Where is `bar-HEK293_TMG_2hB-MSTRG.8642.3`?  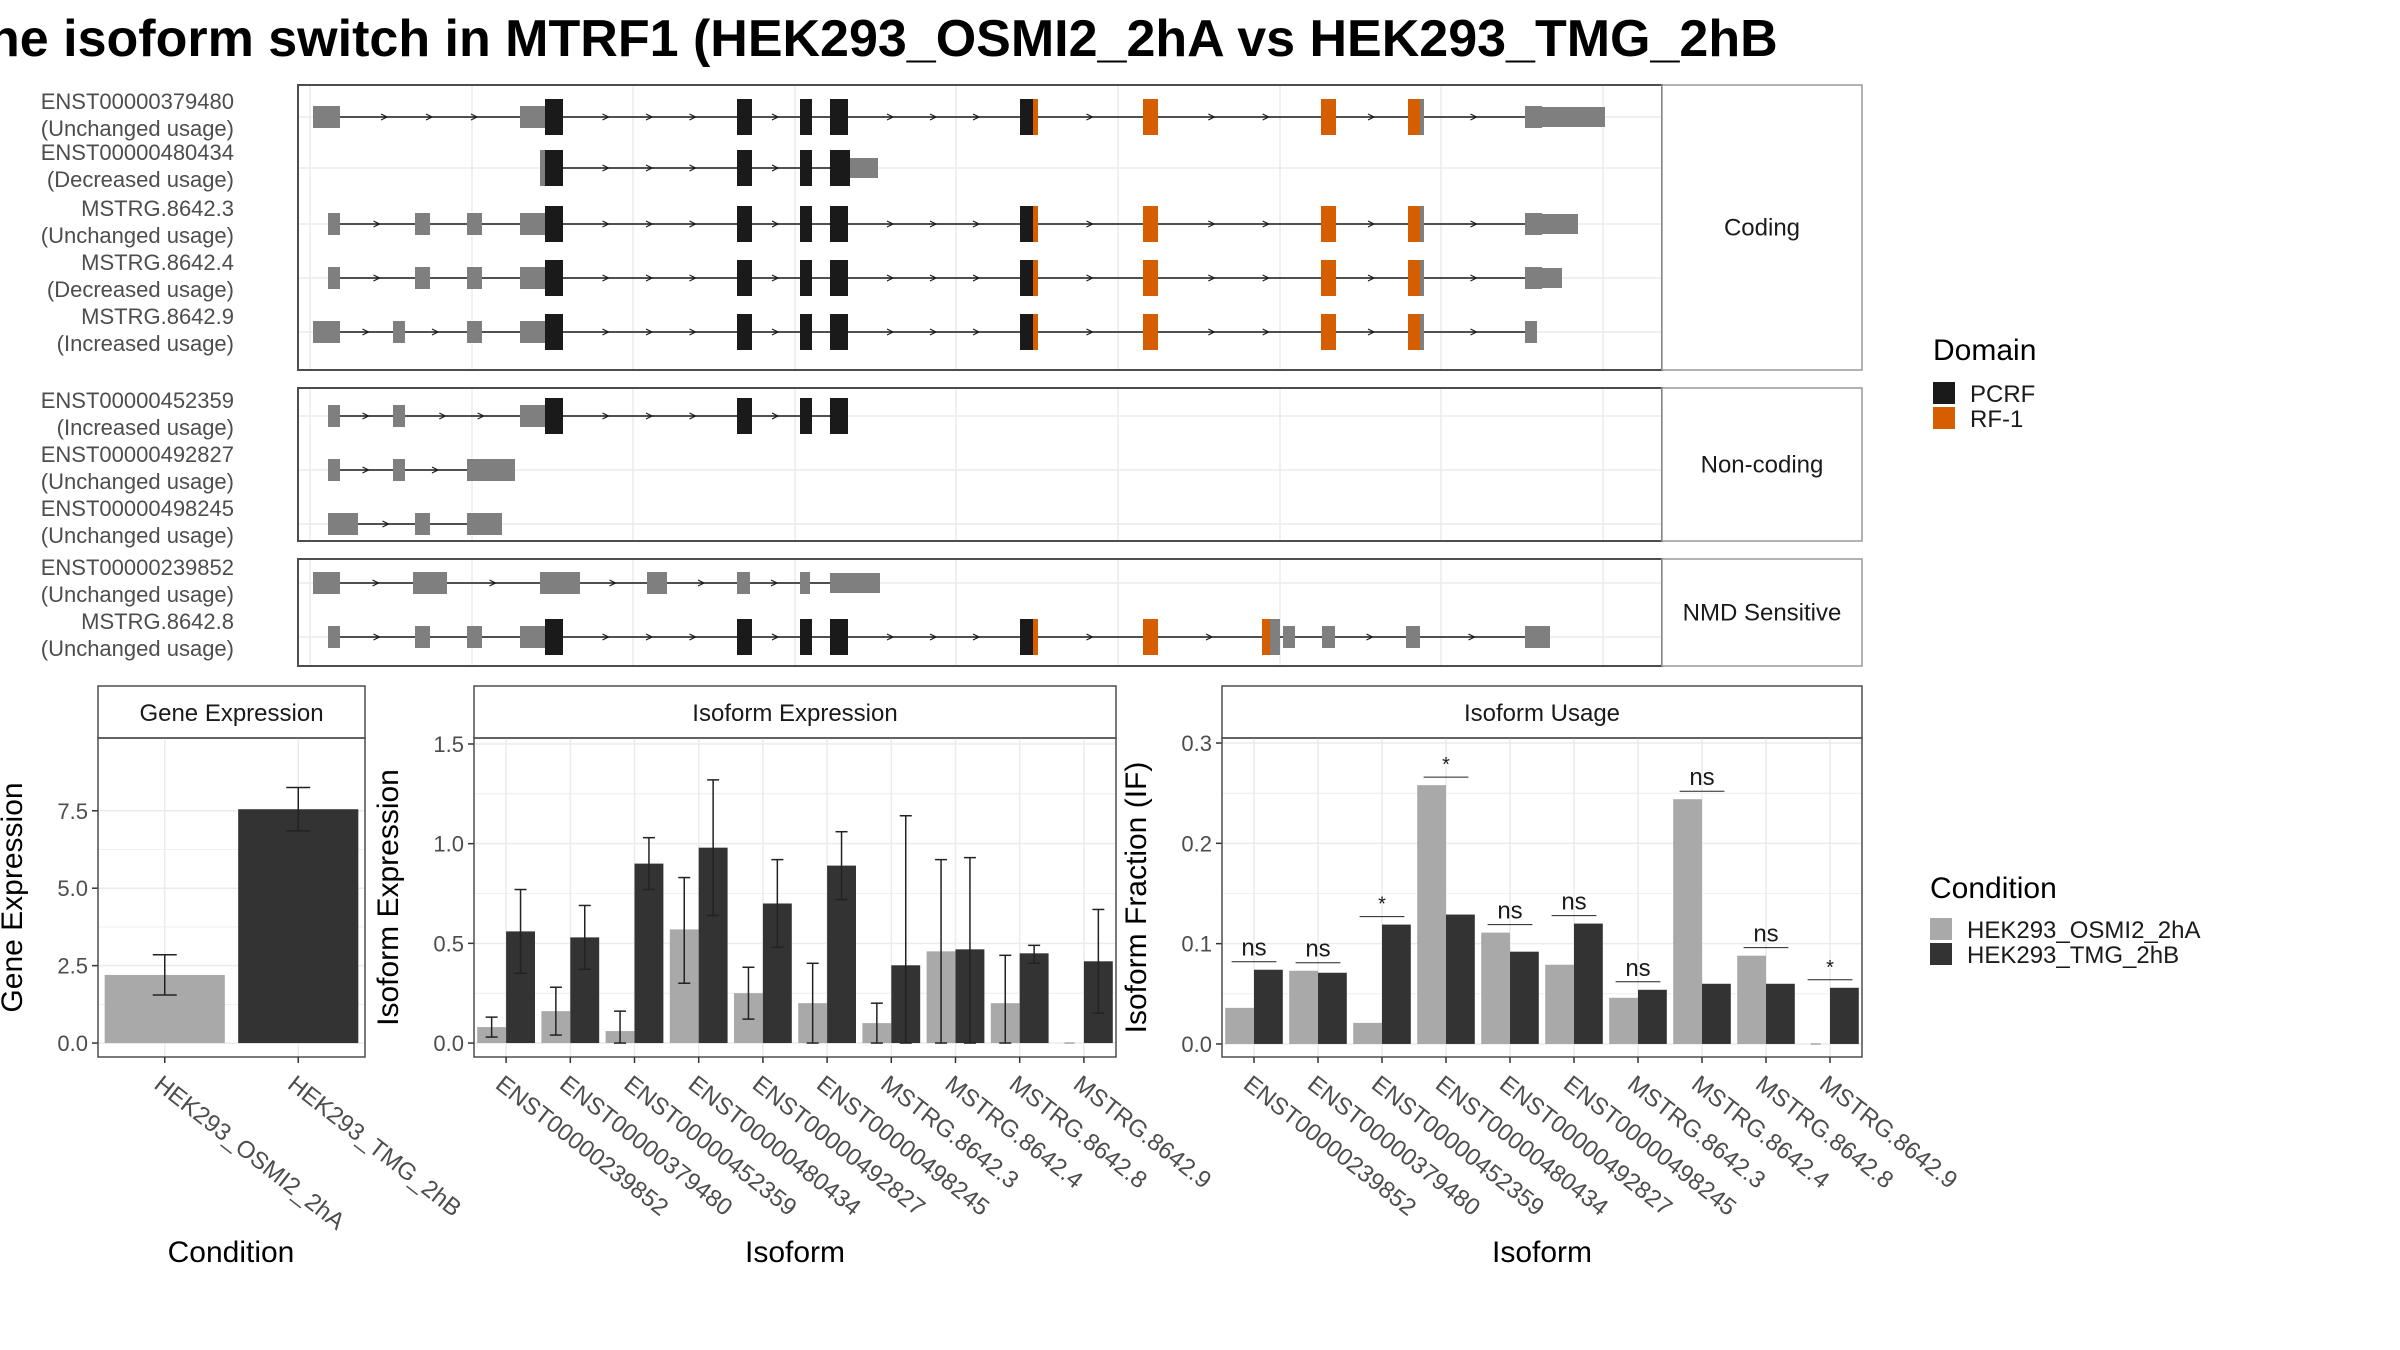 bar-HEK293_TMG_2hB-MSTRG.8642.3 is located at coordinates (1652, 1016).